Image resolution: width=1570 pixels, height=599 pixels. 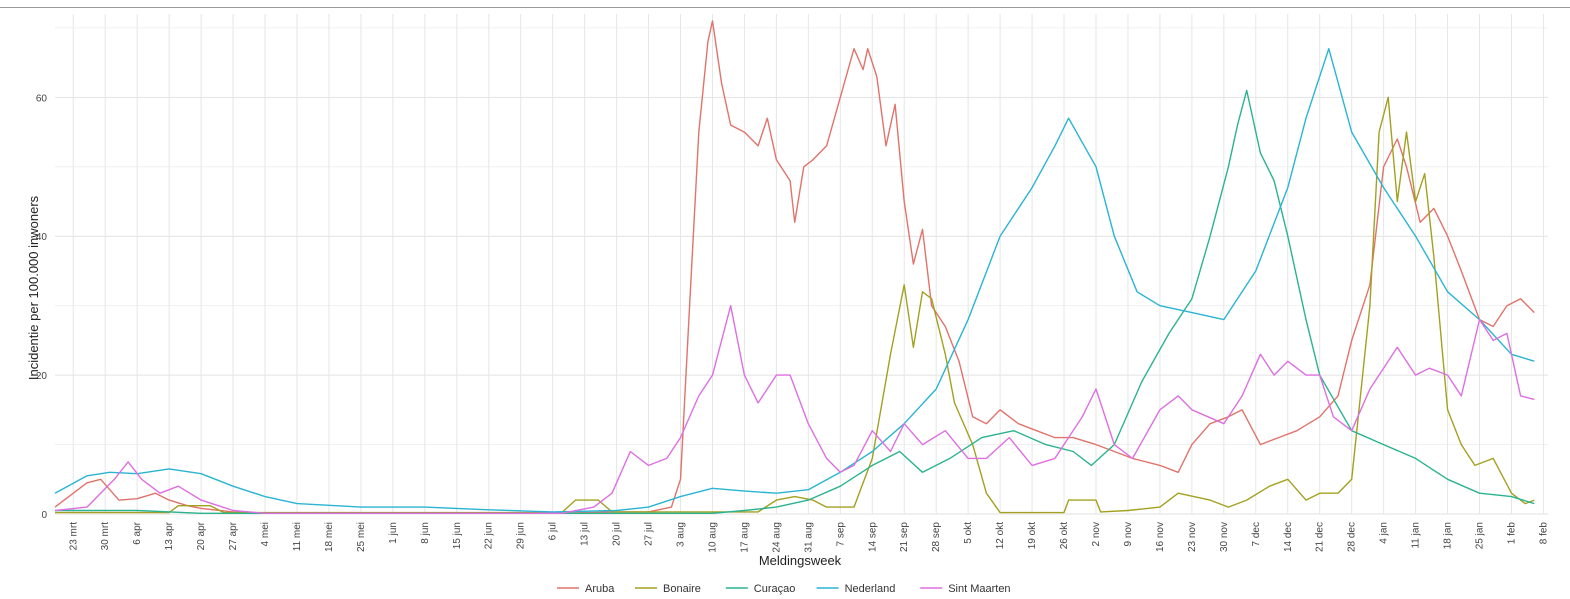 What do you see at coordinates (361, 537) in the screenshot?
I see `x-tick-label: 25 mei` at bounding box center [361, 537].